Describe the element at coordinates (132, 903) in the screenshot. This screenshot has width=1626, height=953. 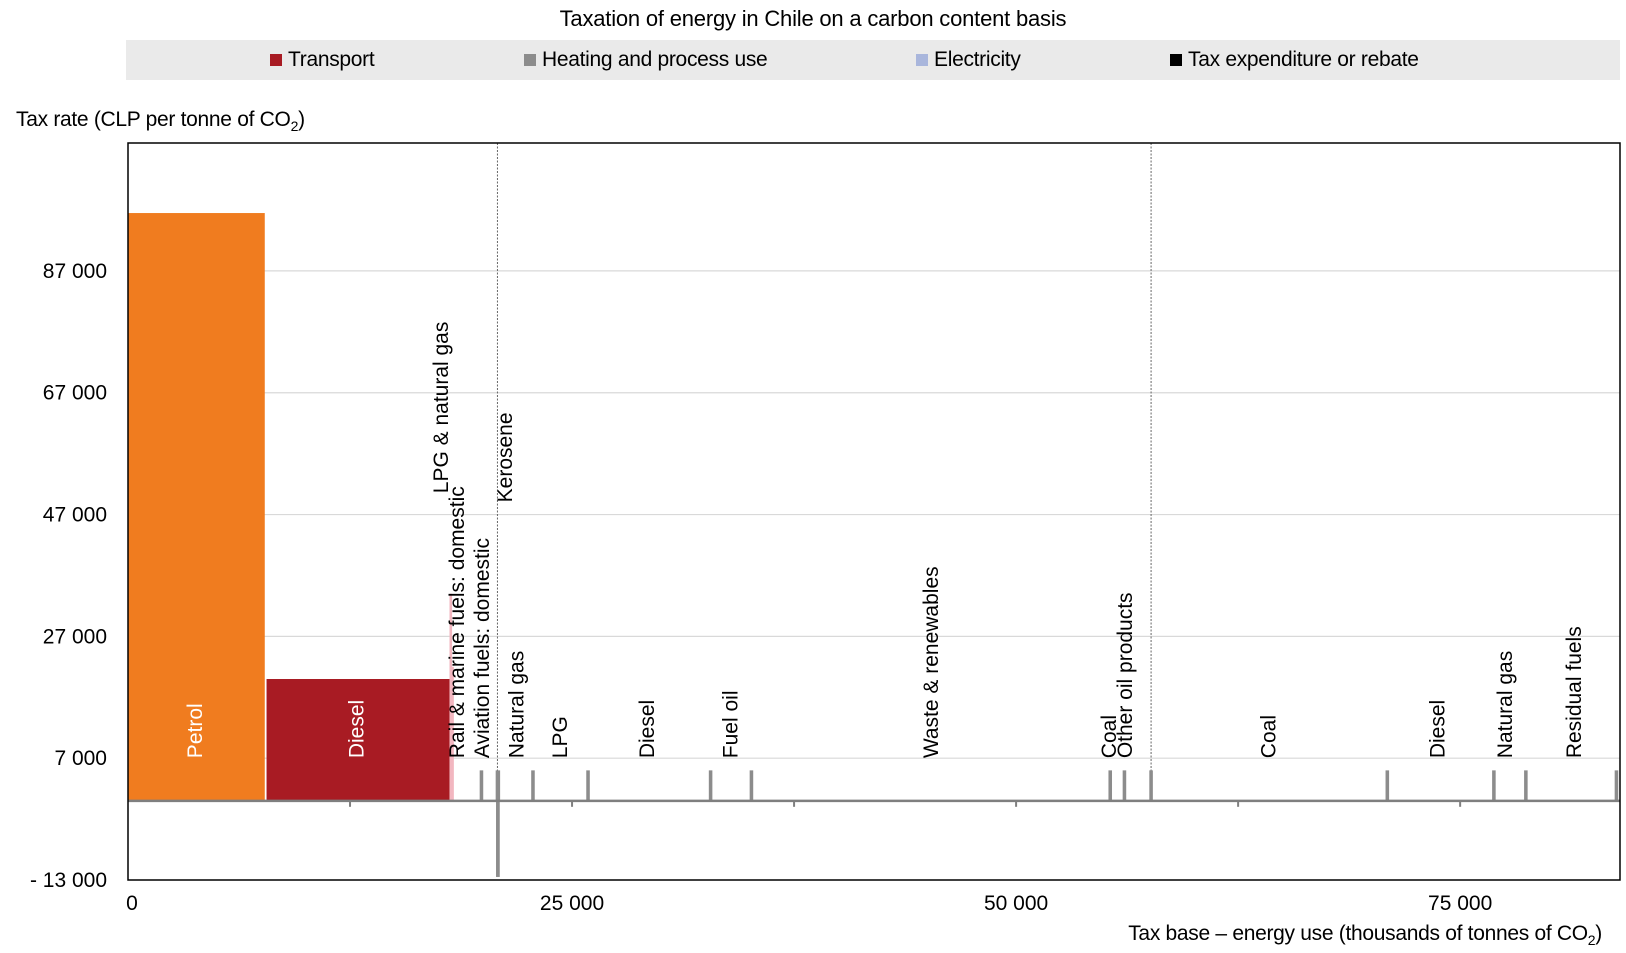
I see `x-tick-label: 0` at that location.